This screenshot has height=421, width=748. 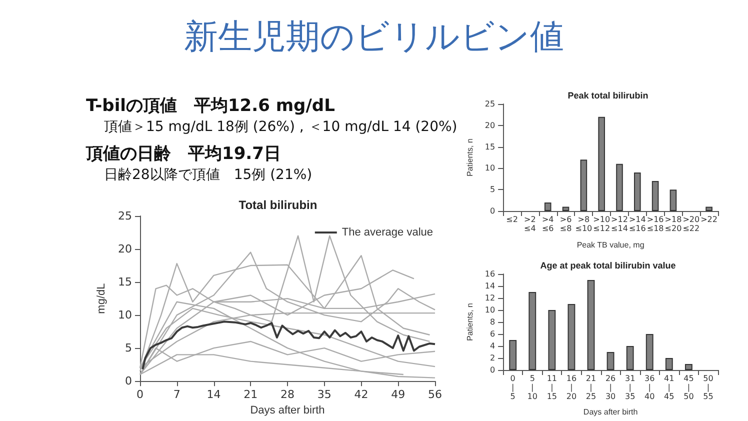 I want to click on x-tick-label: 16 | 20, so click(x=571, y=387).